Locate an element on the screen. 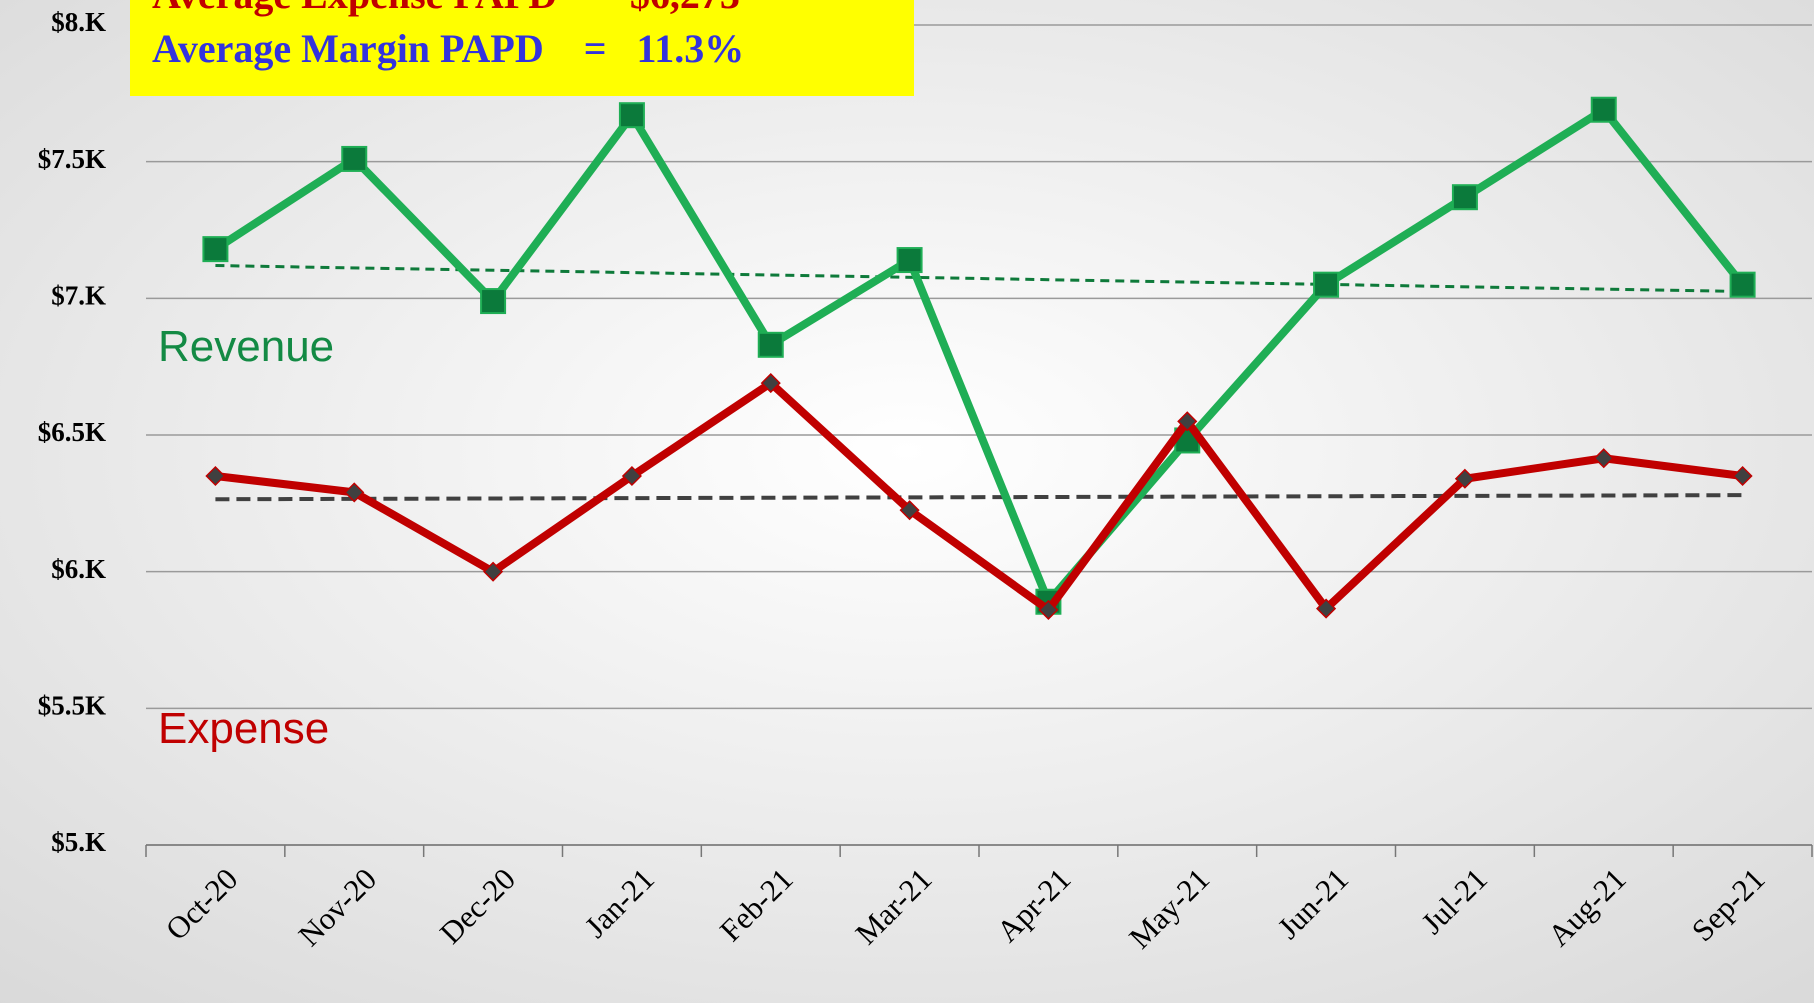  y-tick-label: $5.K is located at coordinates (78, 842).